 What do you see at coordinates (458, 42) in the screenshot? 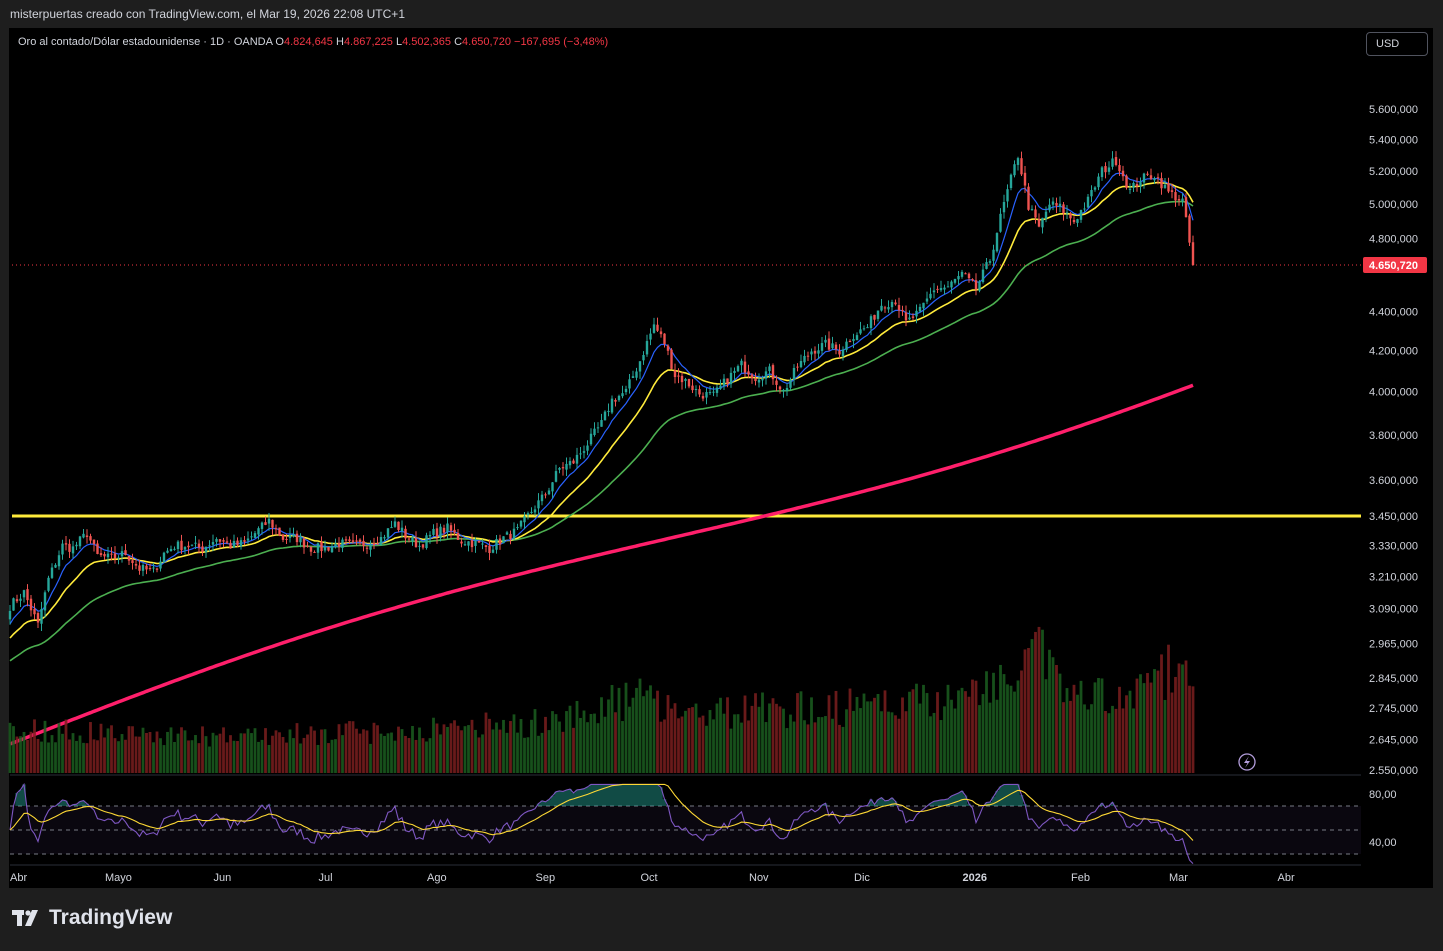
I see `close-label: C` at bounding box center [458, 42].